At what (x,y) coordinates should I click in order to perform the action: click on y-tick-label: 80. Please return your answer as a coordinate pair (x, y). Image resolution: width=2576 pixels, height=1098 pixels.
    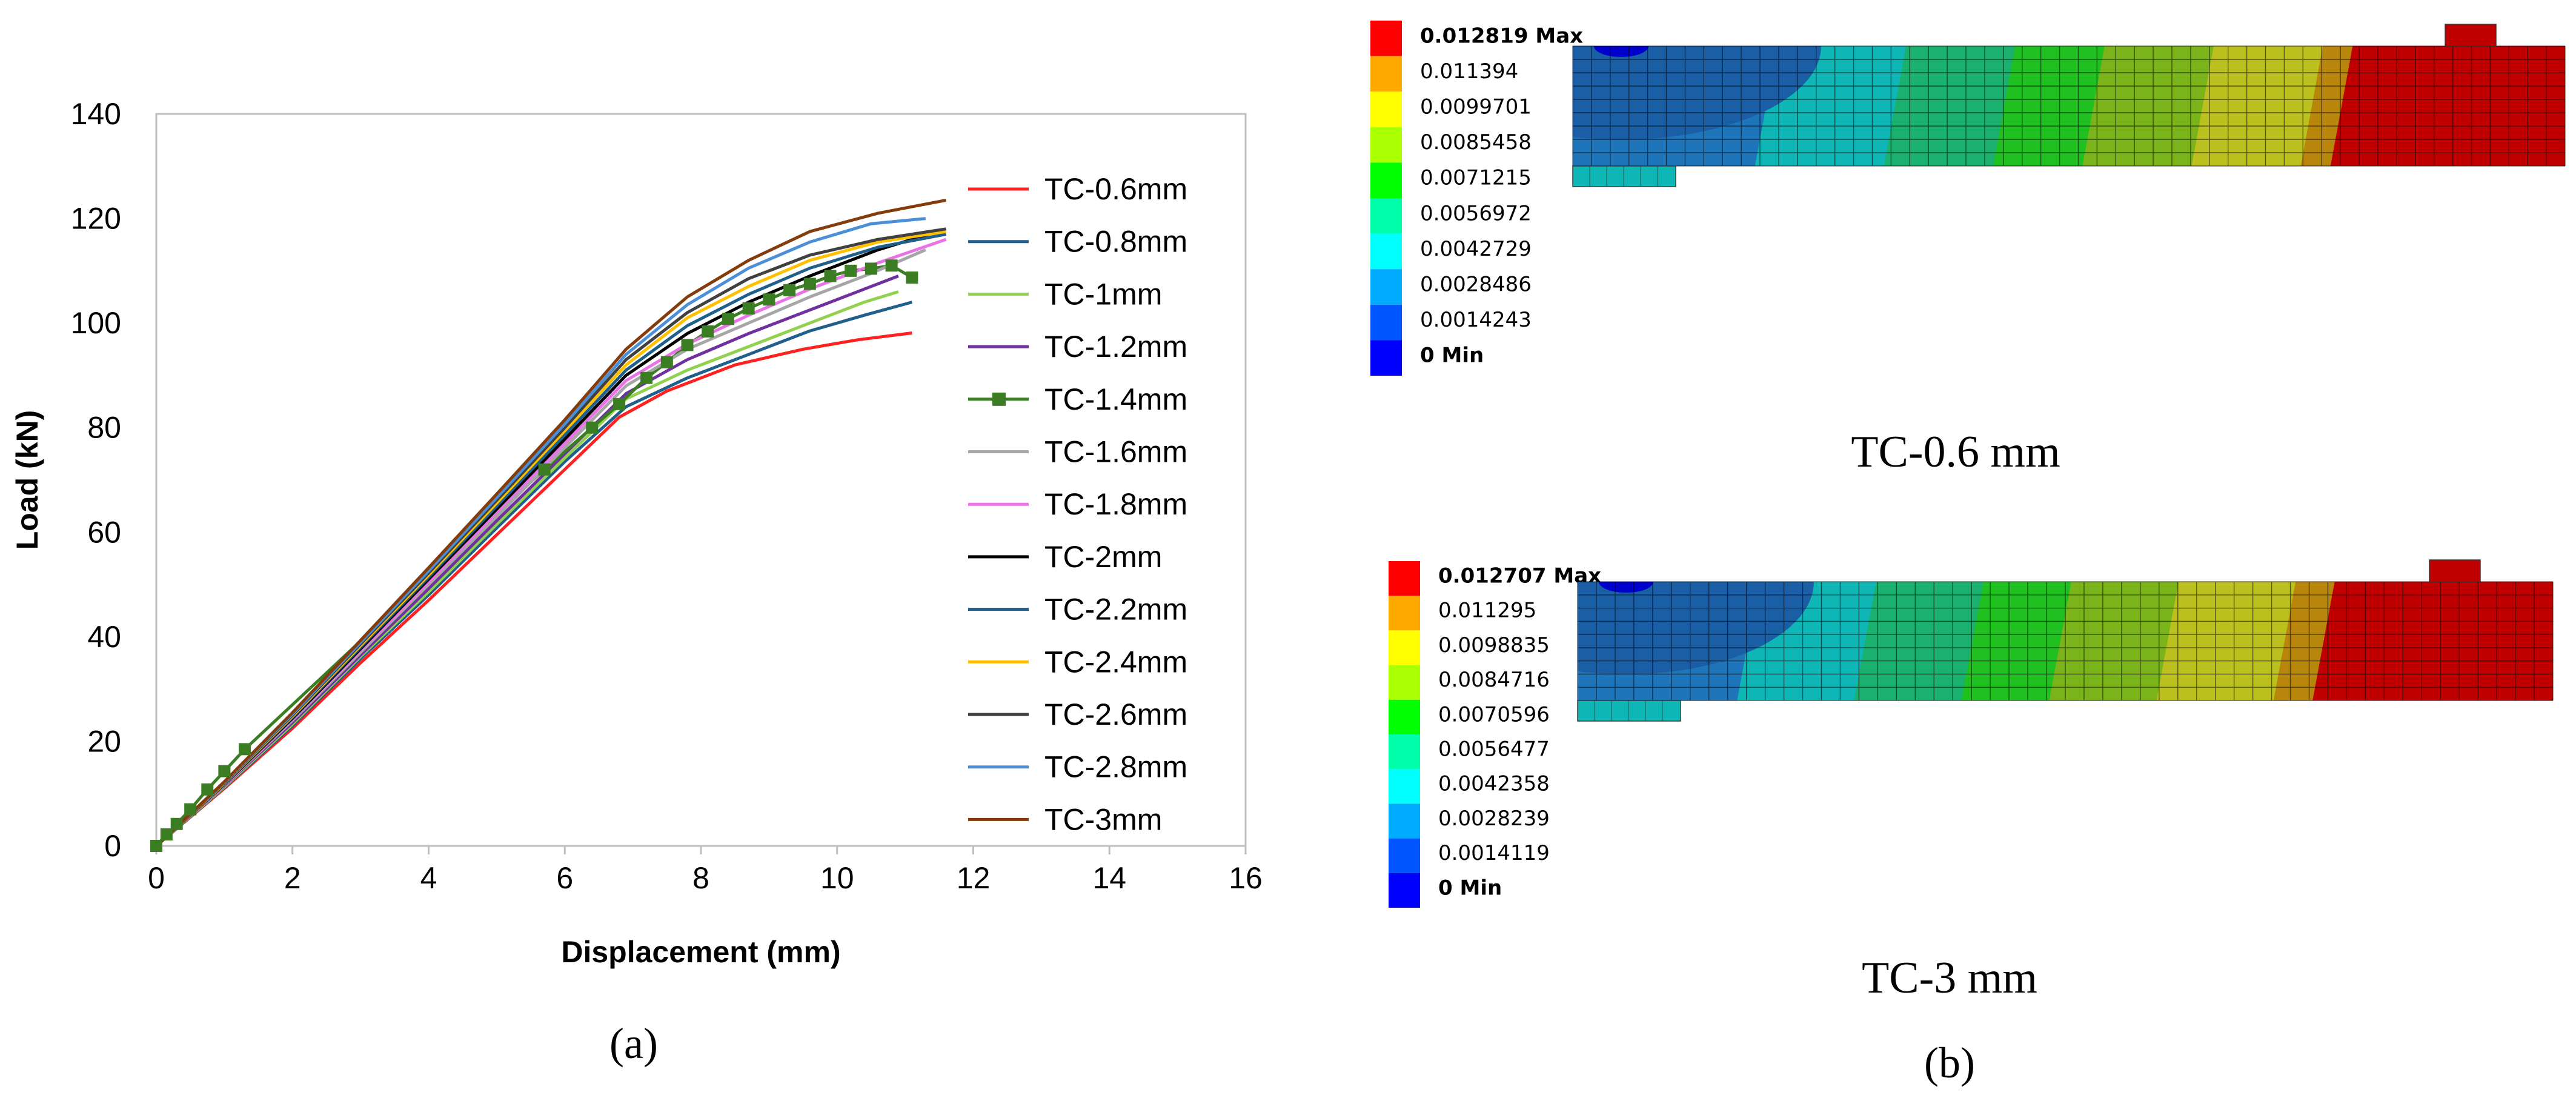
    Looking at the image, I should click on (104, 428).